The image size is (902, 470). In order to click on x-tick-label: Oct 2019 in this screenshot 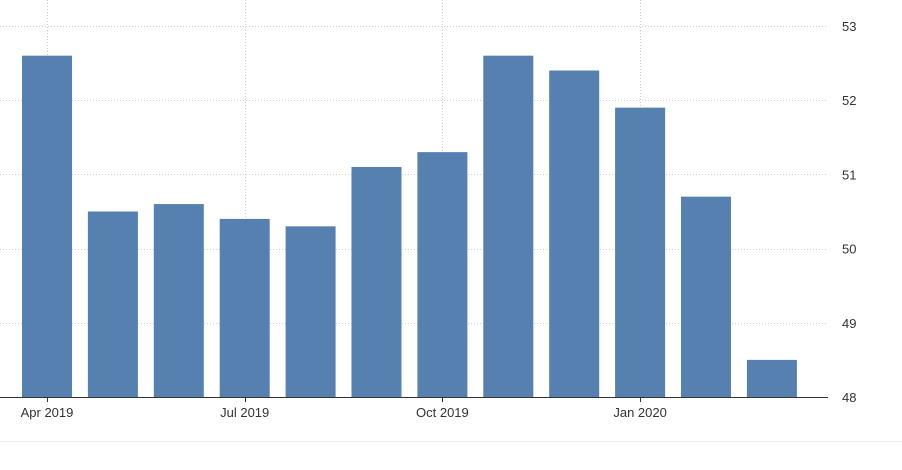, I will do `click(442, 412)`.